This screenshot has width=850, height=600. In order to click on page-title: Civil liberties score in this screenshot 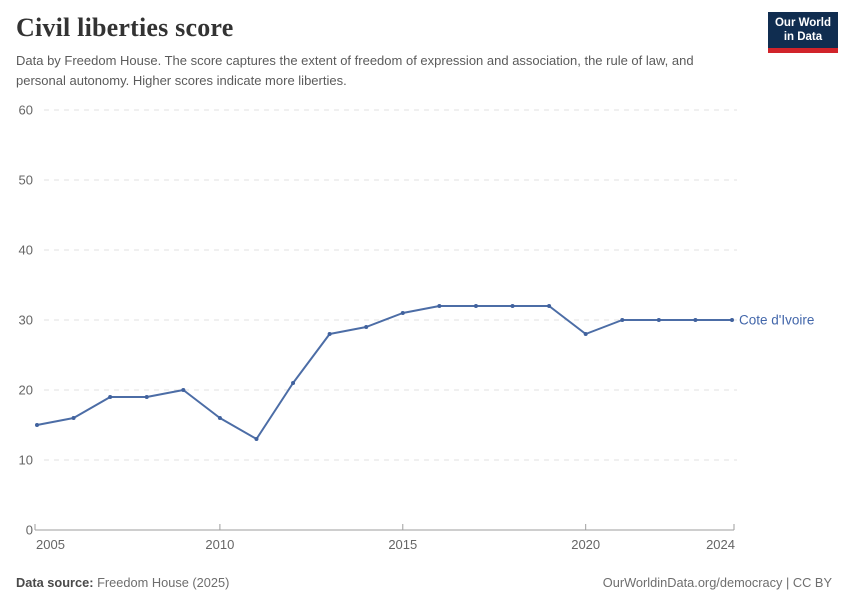, I will do `click(125, 27)`.